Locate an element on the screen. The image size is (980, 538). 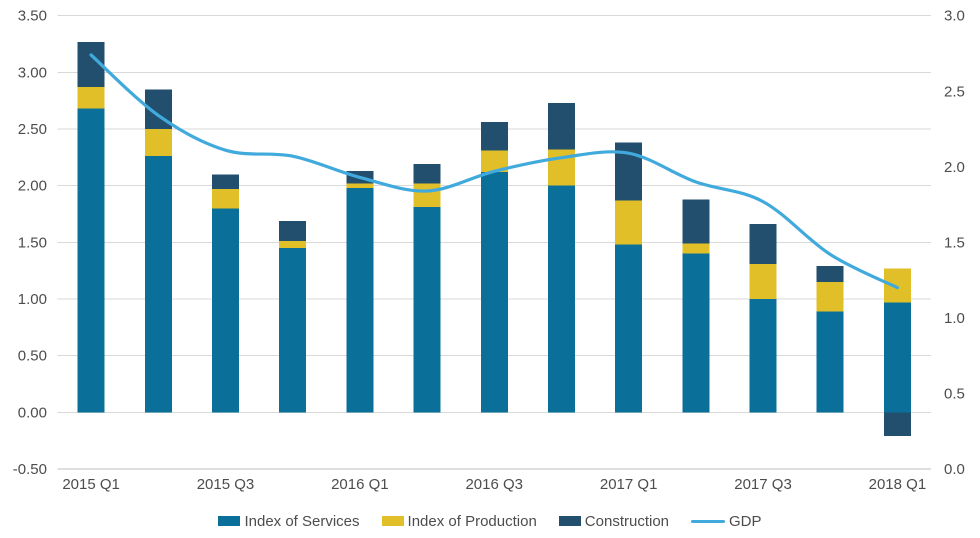
y-axis-left-tick-label: 2.50 is located at coordinates (32, 129).